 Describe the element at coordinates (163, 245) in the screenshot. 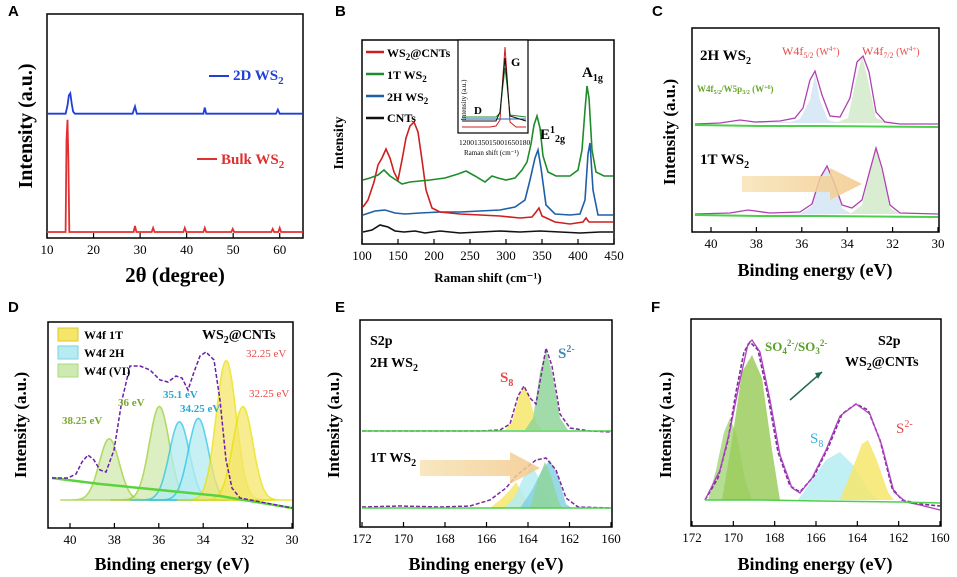

I see `a-ticks: 10 20 30 40 50 60` at that location.